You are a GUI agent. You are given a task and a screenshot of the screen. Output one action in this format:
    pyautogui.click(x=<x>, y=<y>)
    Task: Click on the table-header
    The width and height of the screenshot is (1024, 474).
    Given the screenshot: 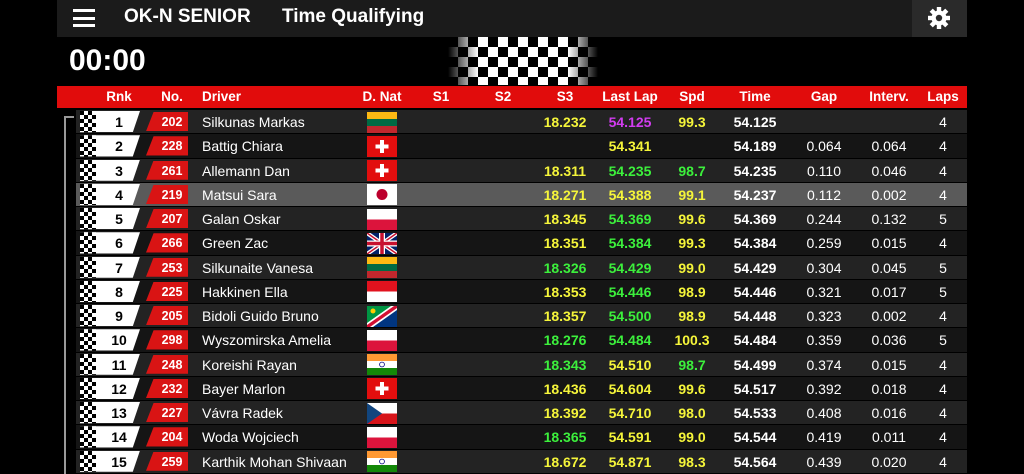 What is the action you would take?
    pyautogui.click(x=512, y=97)
    